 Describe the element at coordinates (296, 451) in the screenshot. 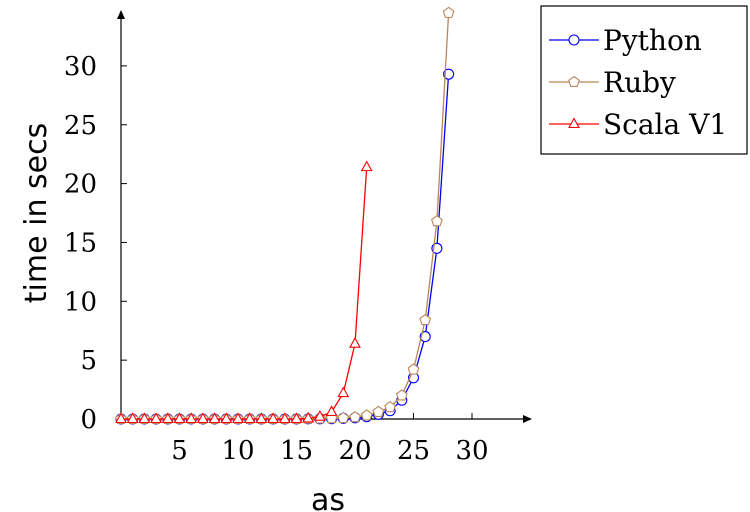

I see `x-tick-label: 15` at that location.